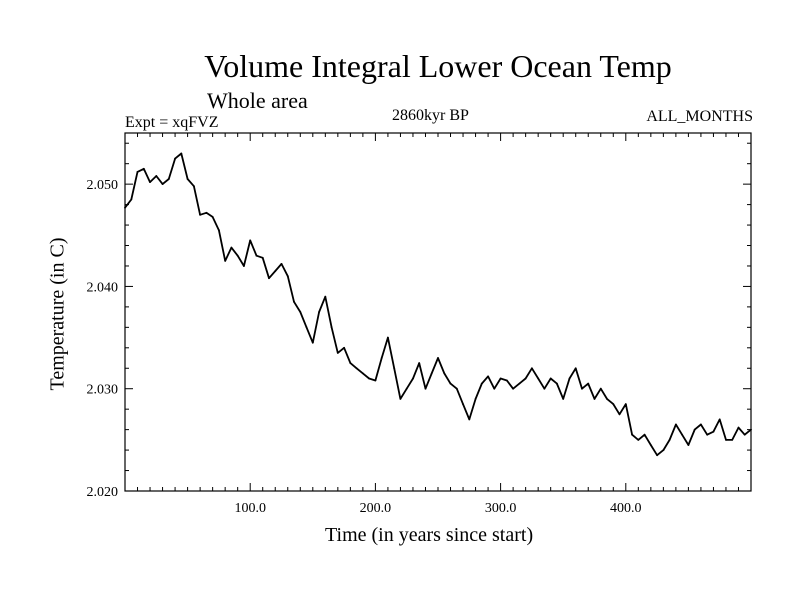  Describe the element at coordinates (376, 508) in the screenshot. I see `x-tick-label: 200.0` at that location.